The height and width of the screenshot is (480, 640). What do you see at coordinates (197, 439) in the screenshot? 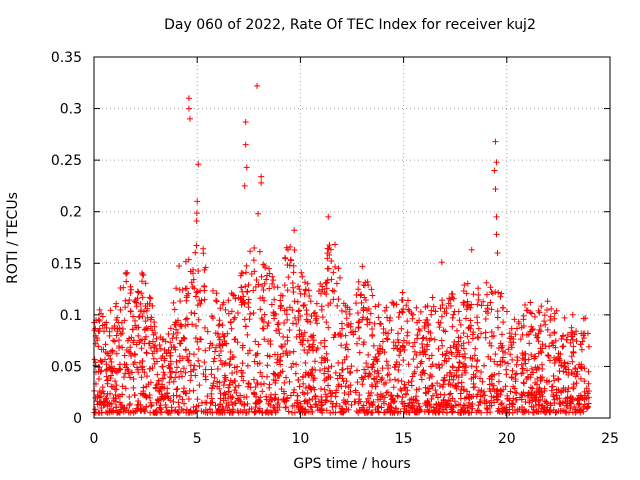
I see `x-tick-label: 5` at bounding box center [197, 439].